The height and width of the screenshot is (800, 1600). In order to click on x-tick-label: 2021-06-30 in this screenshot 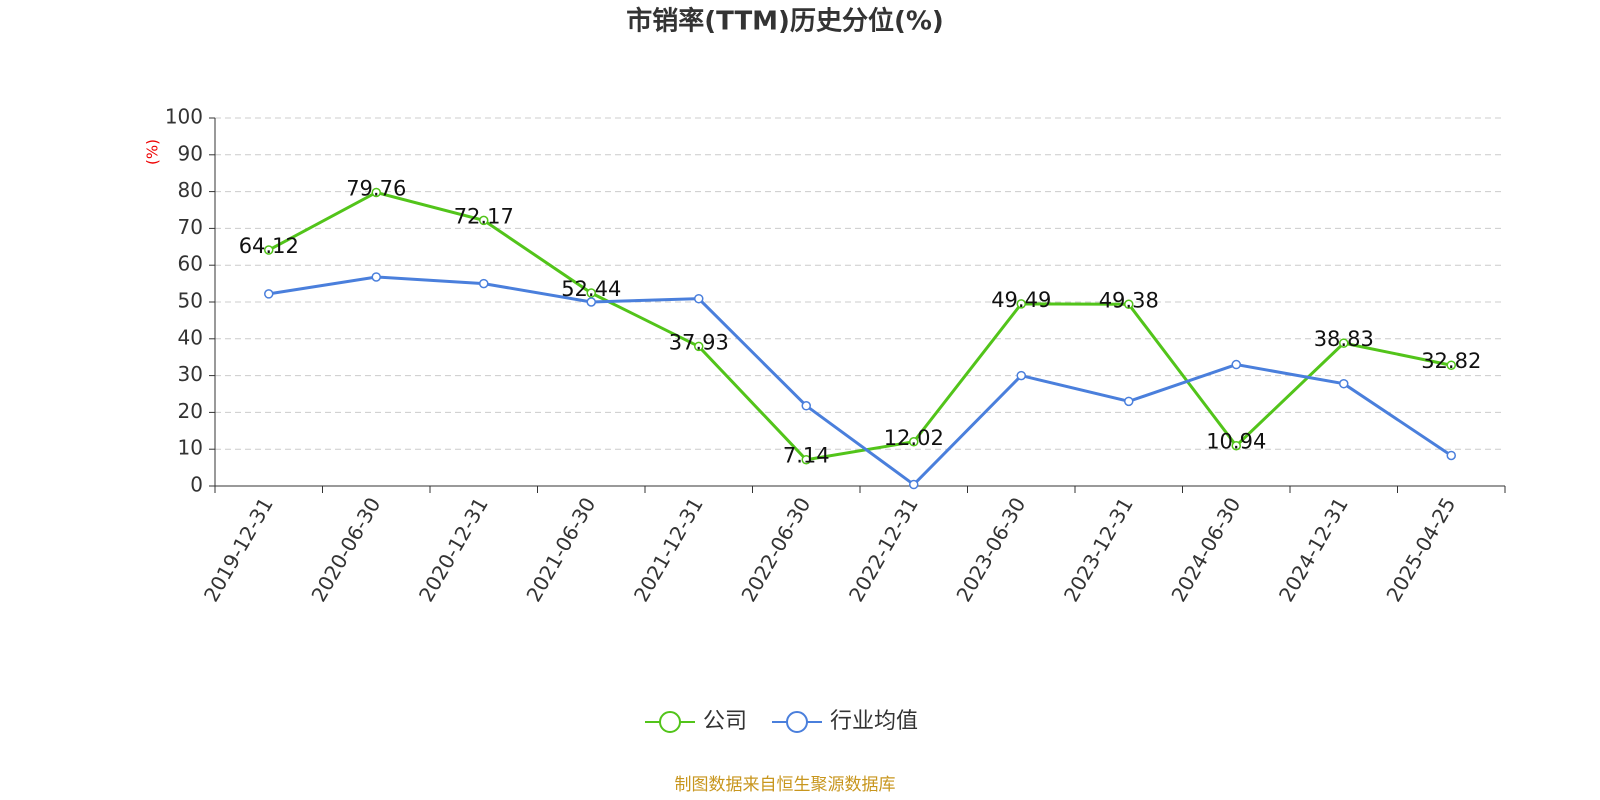, I will do `click(560, 549)`.